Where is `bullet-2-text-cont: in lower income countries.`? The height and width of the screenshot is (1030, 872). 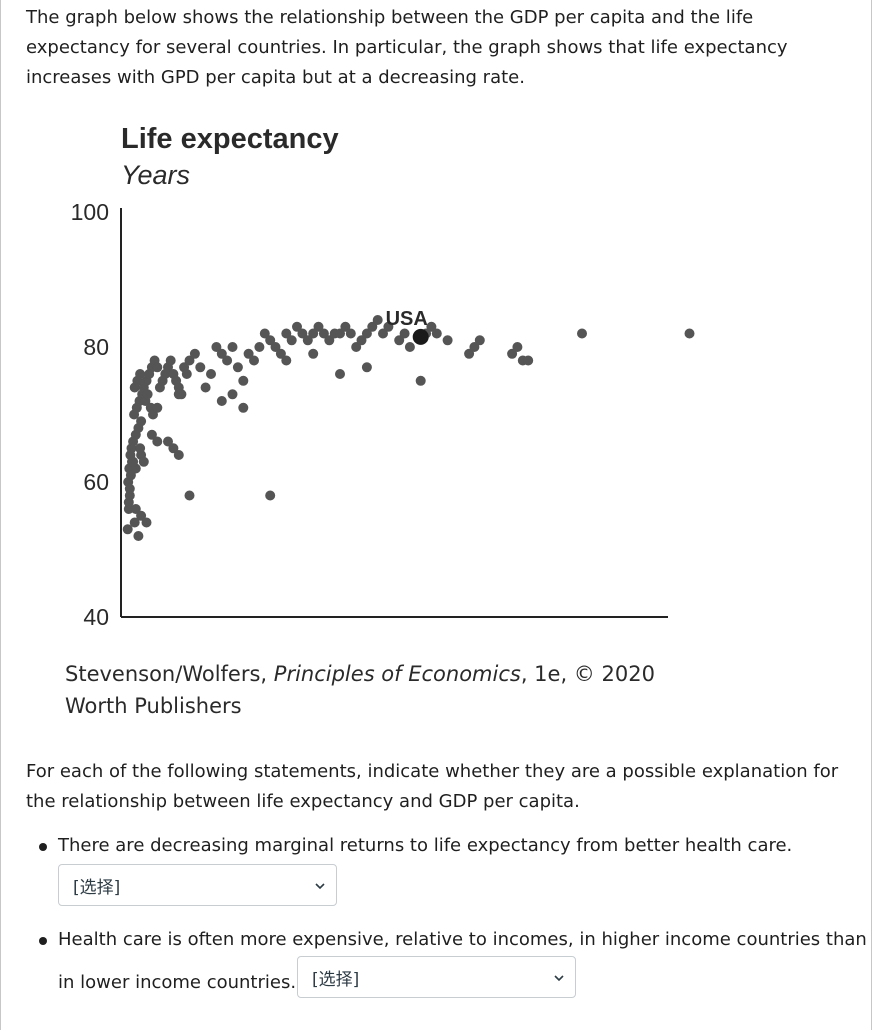
bullet-2-text-cont: in lower income countries. is located at coordinates (177, 982).